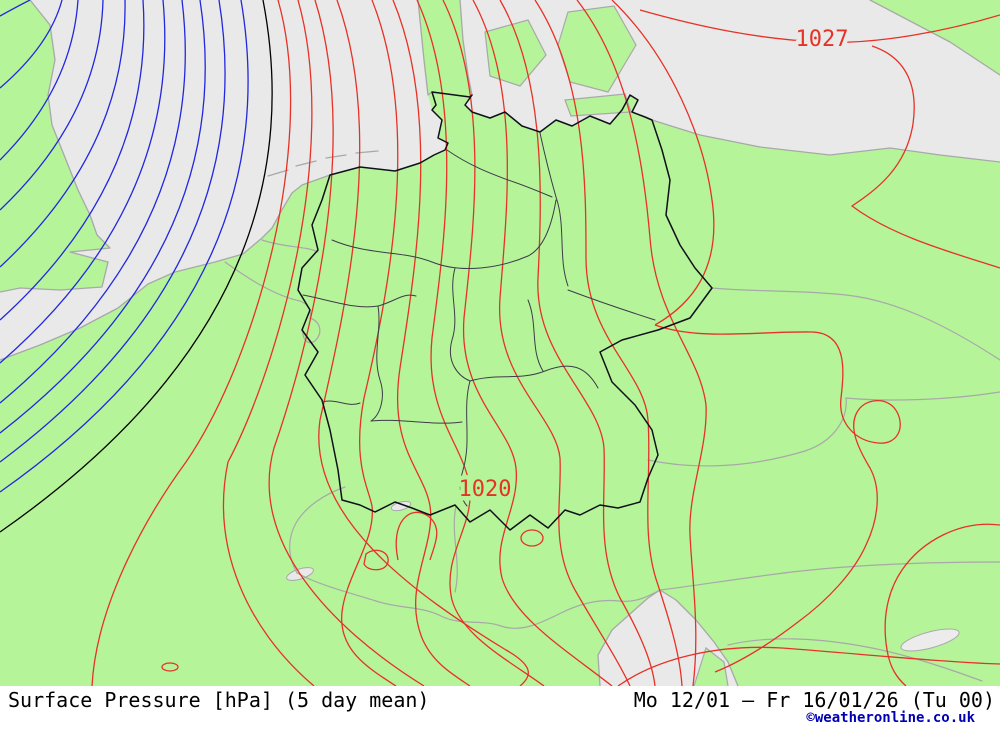 The width and height of the screenshot is (1000, 733). Describe the element at coordinates (401, 506) in the screenshot. I see `lake-constance` at that location.